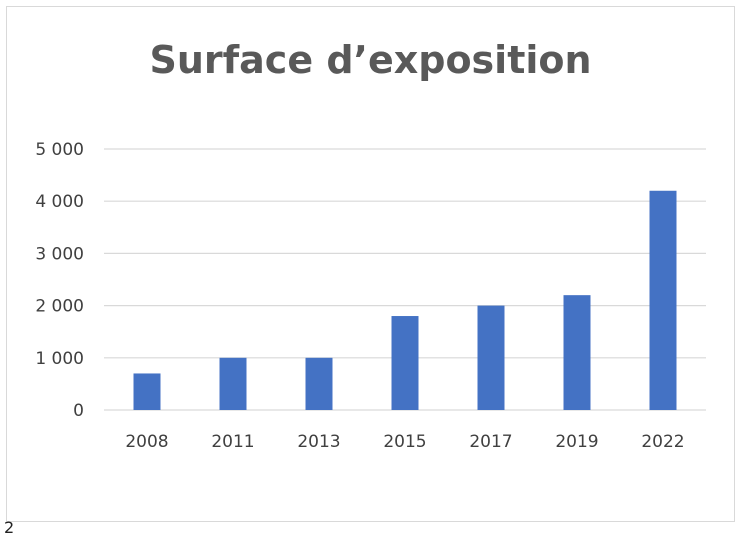  I want to click on chart-title: Surface d’exposition, so click(370, 60).